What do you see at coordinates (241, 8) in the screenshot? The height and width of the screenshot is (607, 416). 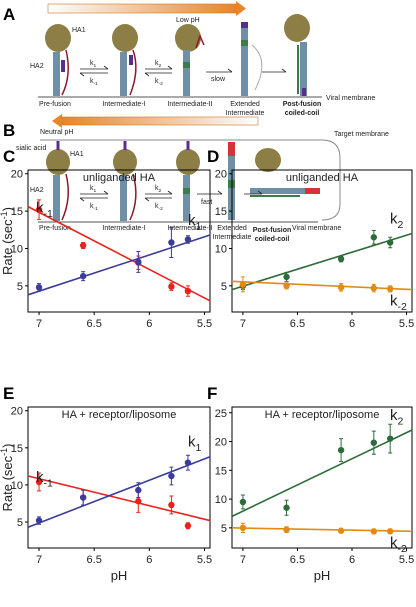 I see `arrowhead` at bounding box center [241, 8].